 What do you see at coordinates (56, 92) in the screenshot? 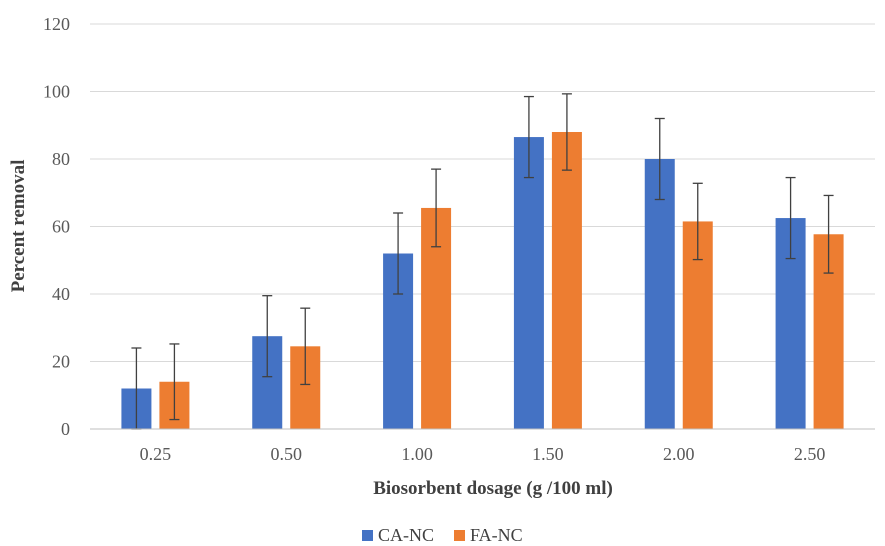
I see `y-tick-label: 100` at bounding box center [56, 92].